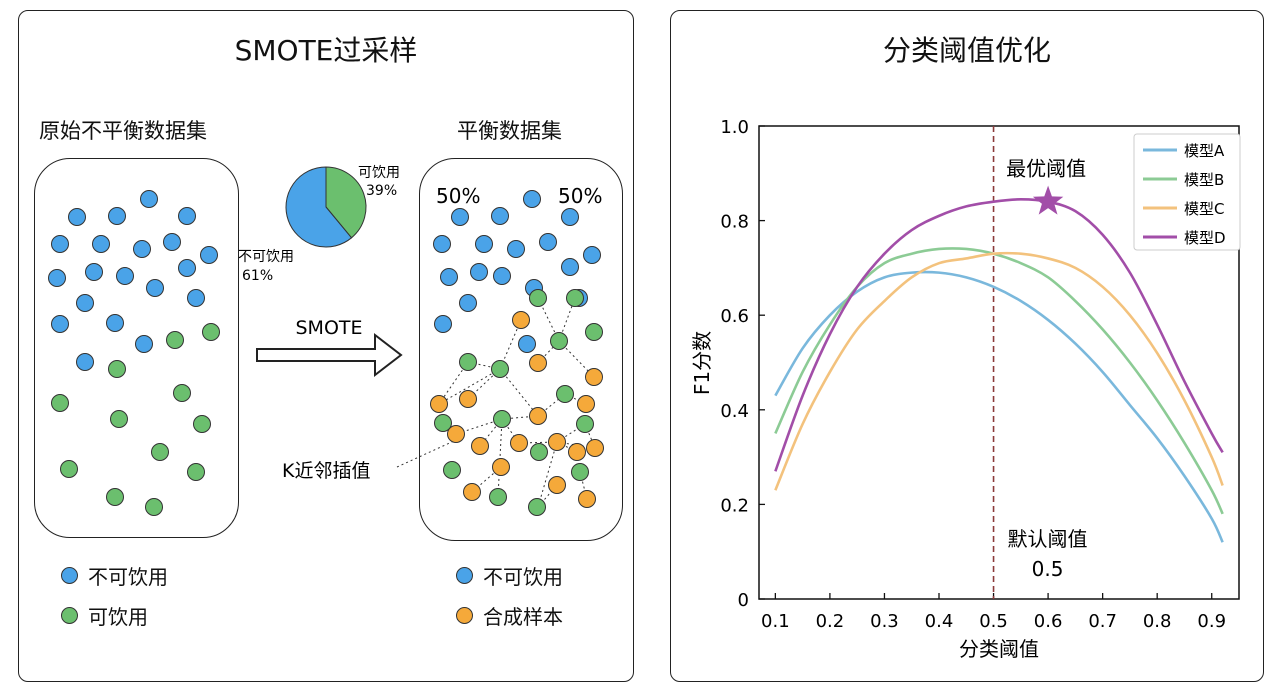  Describe the element at coordinates (69, 615) in the screenshot. I see `green-dot-icon` at that location.